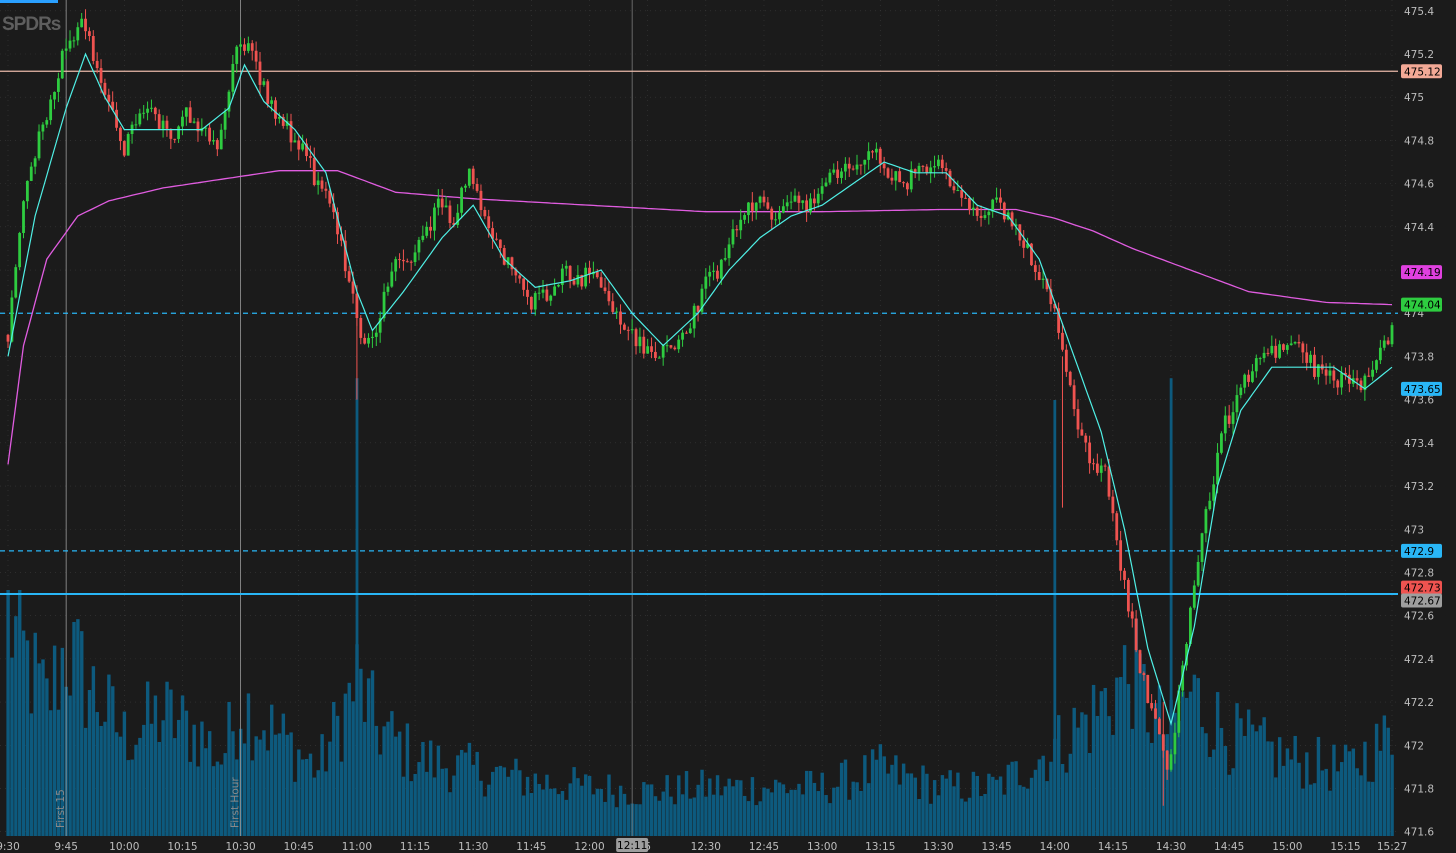 The width and height of the screenshot is (1456, 853). I want to click on x-tick-label: 15:15, so click(1345, 847).